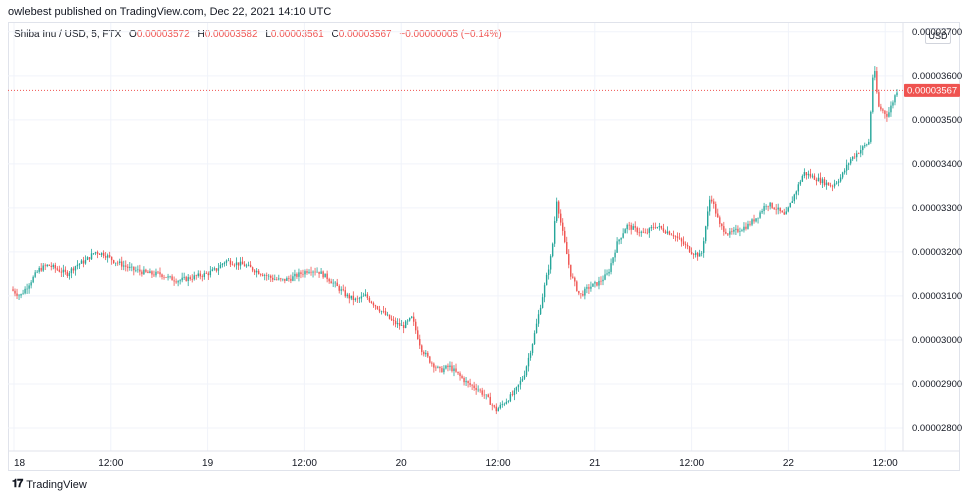  Describe the element at coordinates (201, 34) in the screenshot. I see `high-label: H` at that location.